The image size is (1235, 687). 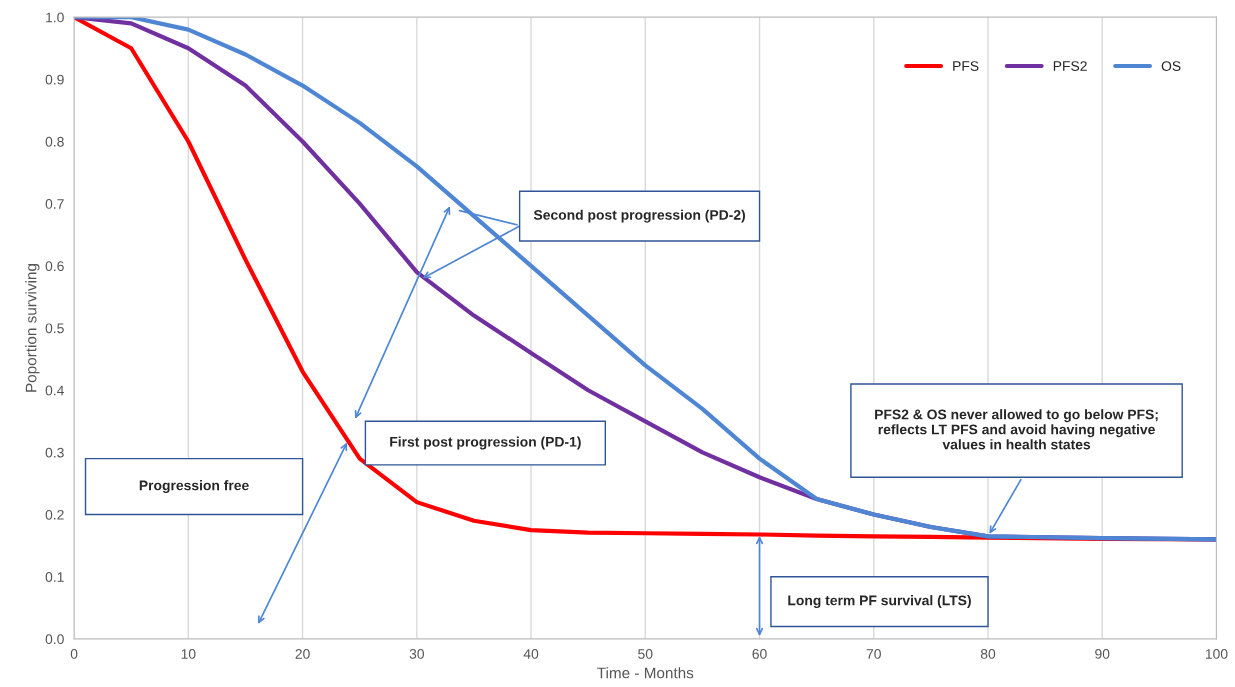 I want to click on y-tick-label: 0.7, so click(x=54, y=204).